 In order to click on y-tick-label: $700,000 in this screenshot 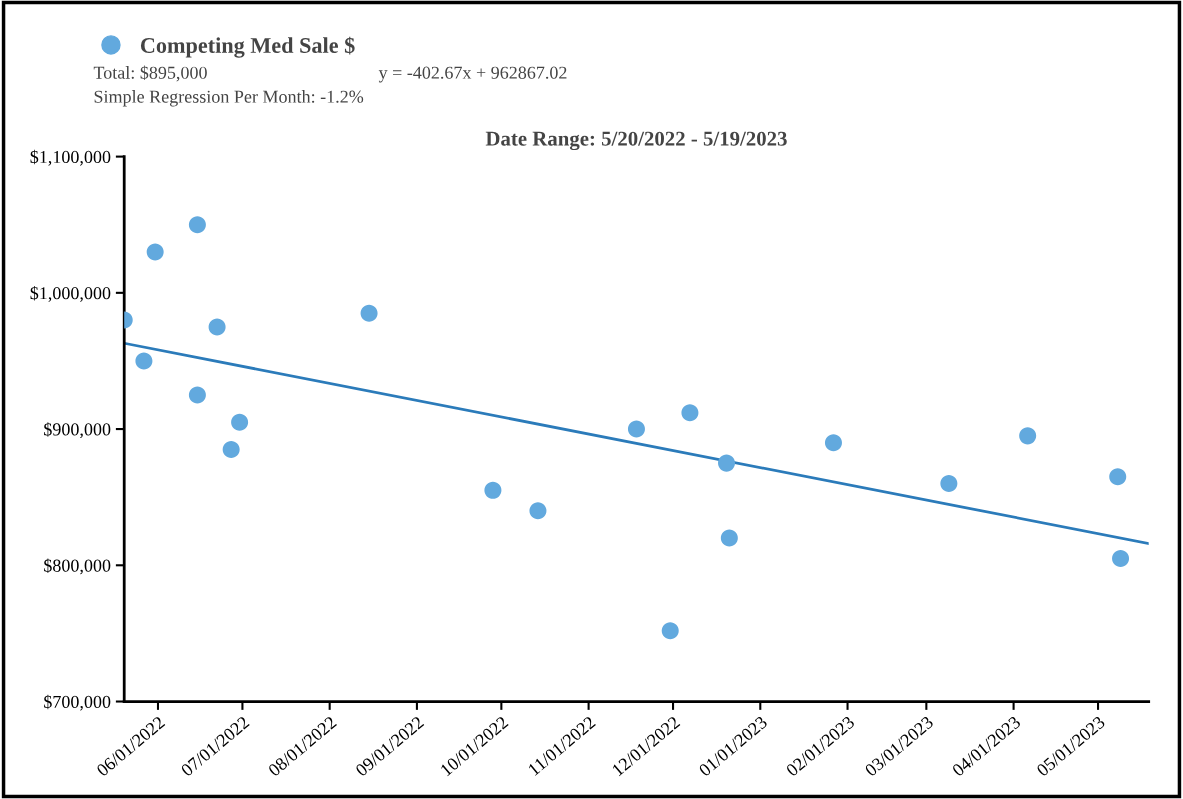, I will do `click(77, 702)`.